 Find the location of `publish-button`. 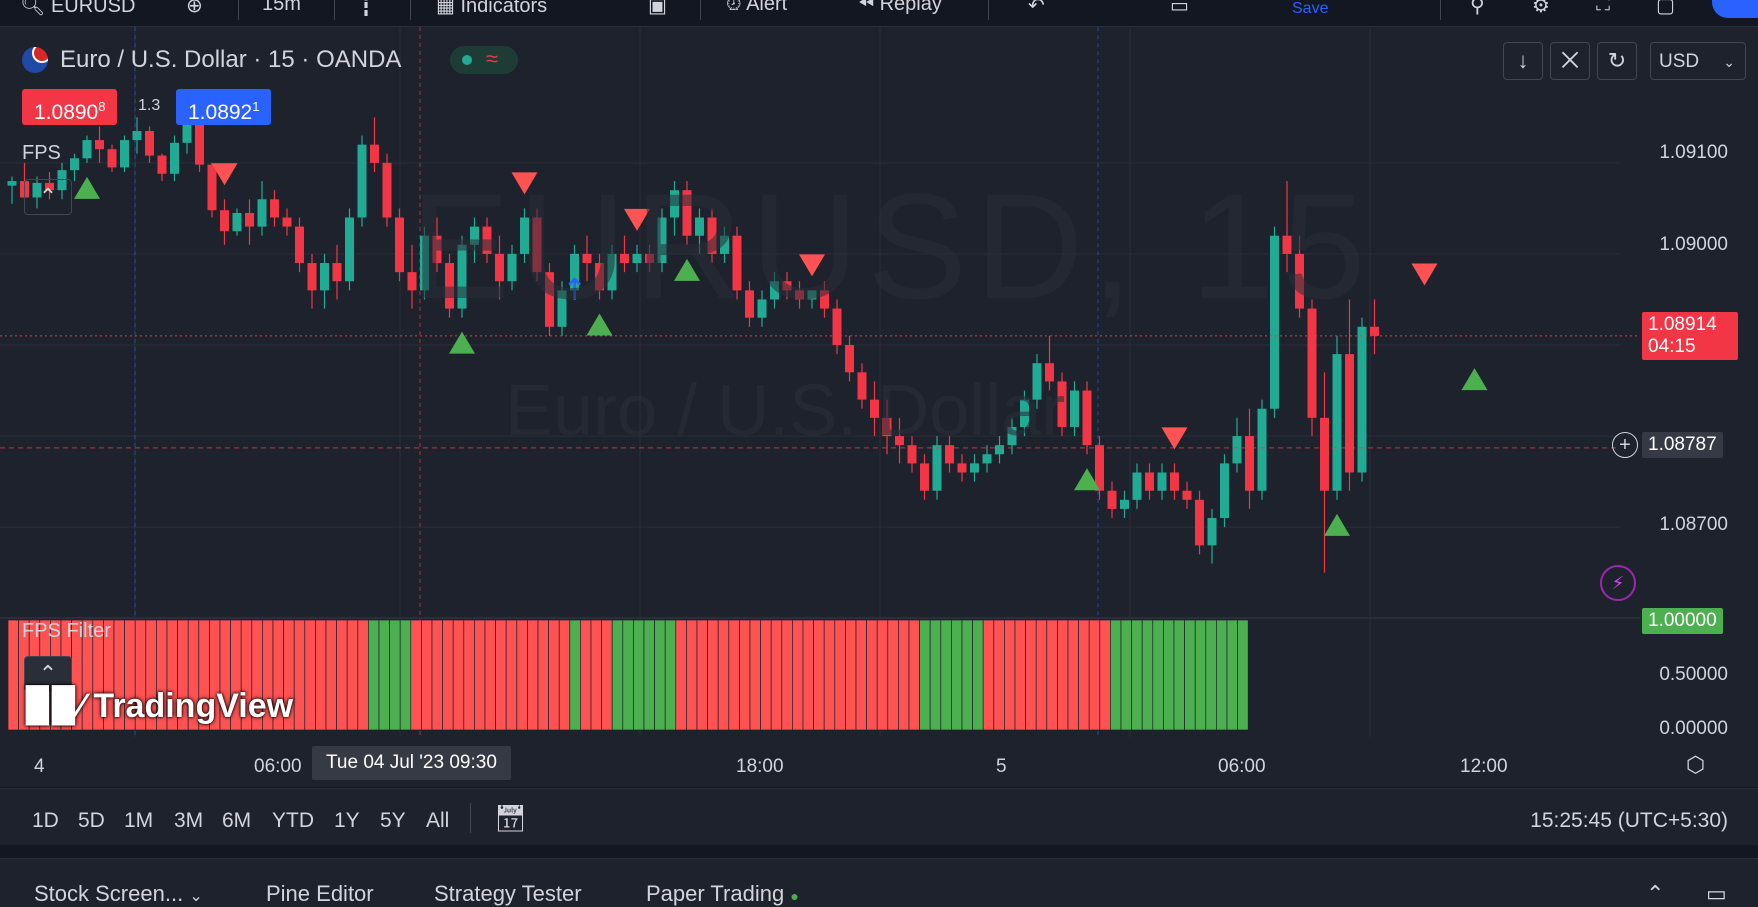

publish-button is located at coordinates (1735, 9).